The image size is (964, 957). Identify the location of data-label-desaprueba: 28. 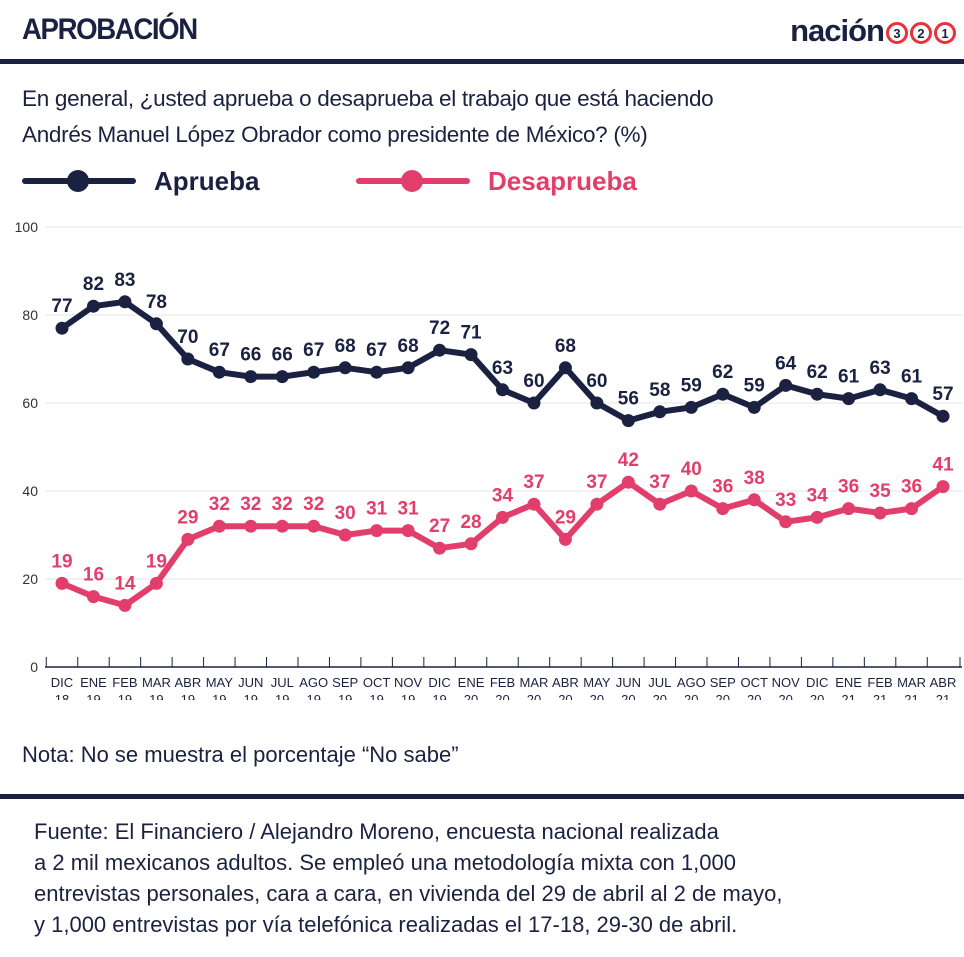
(470, 522).